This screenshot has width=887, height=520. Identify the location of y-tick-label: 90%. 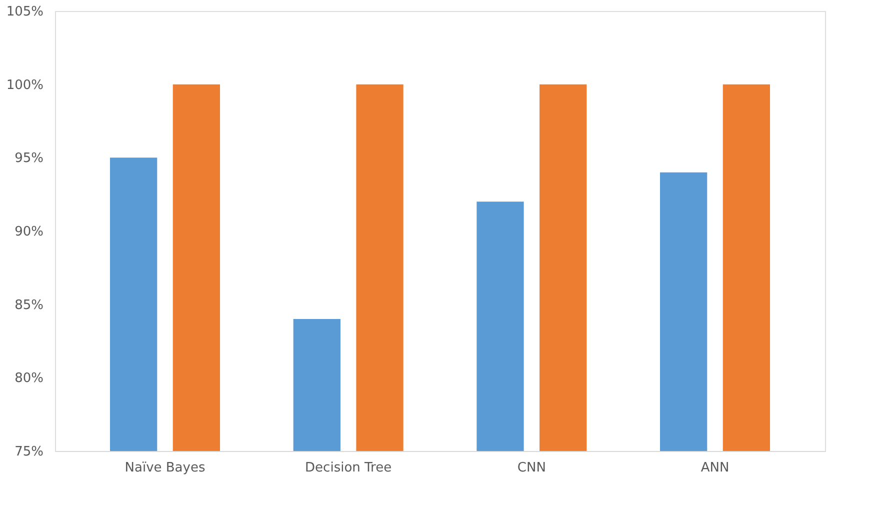
(29, 232).